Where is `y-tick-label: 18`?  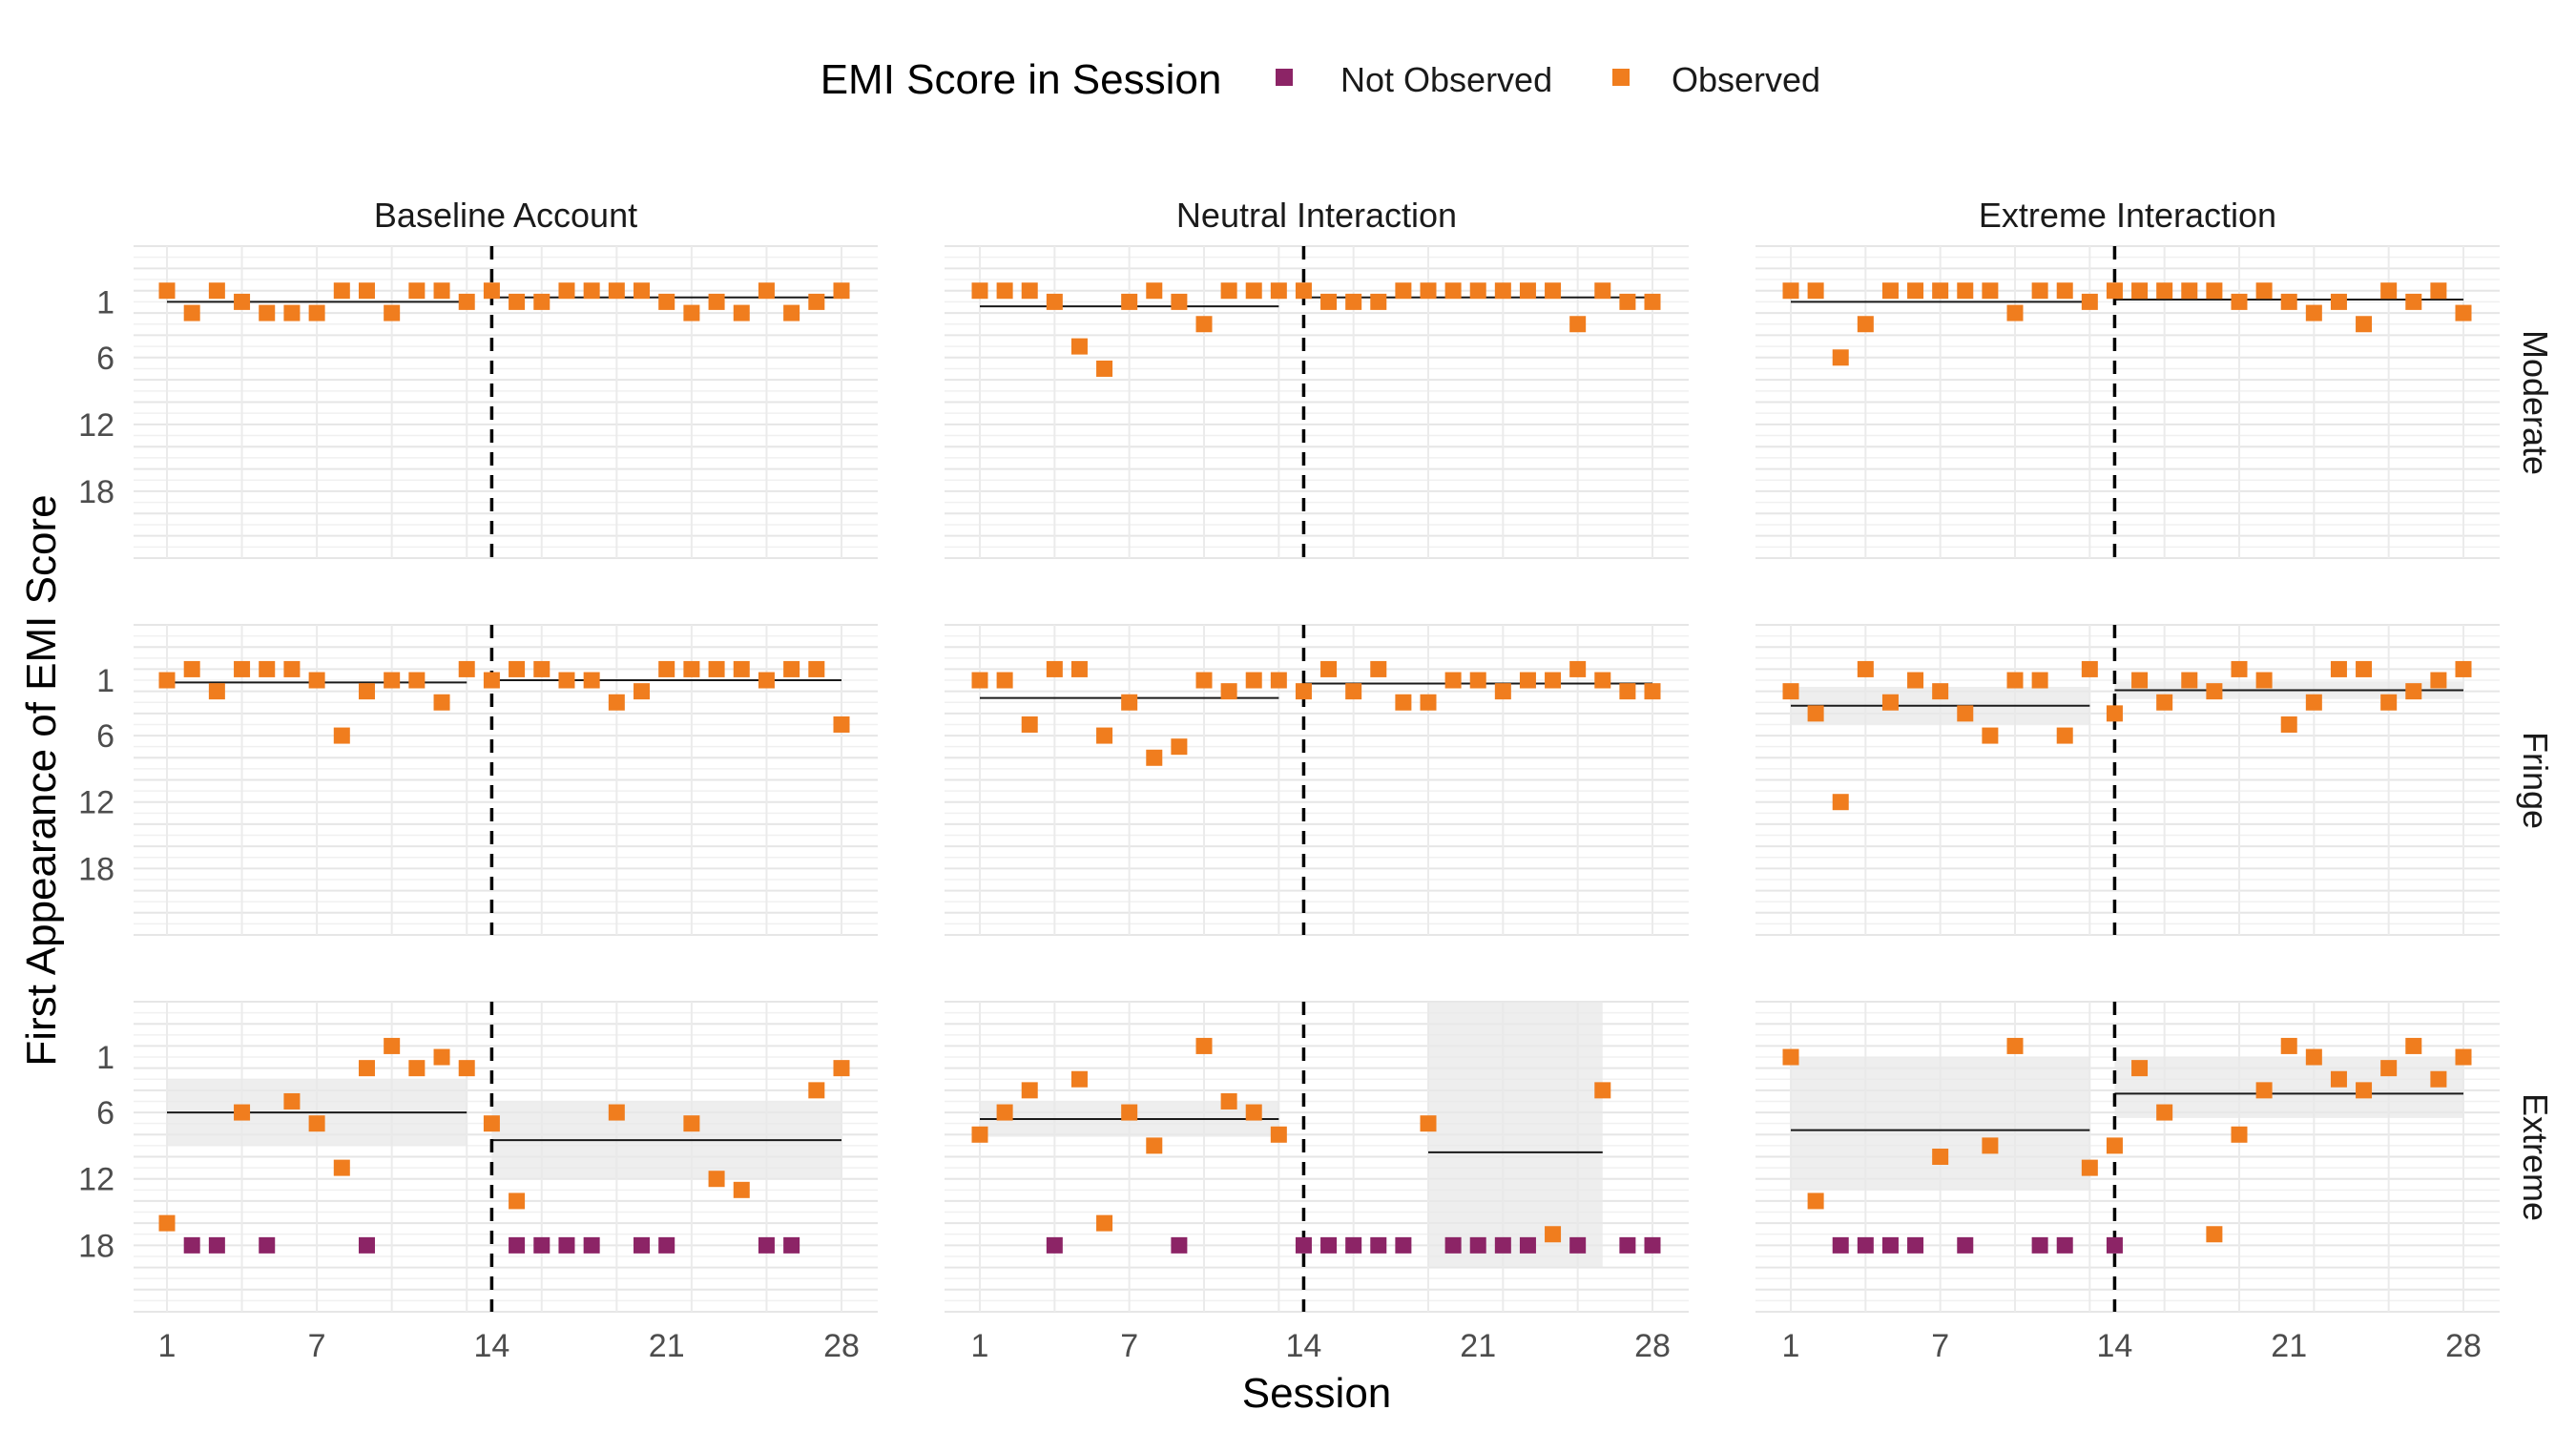
y-tick-label: 18 is located at coordinates (96, 492).